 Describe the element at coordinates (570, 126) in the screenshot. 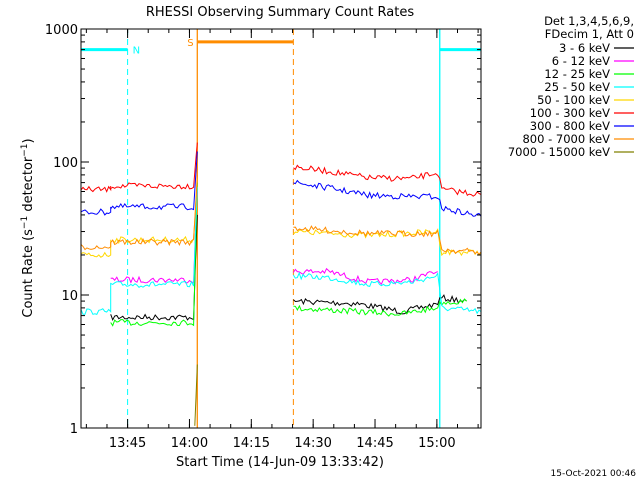

I see `legend-label: 300 - 800 keV` at that location.